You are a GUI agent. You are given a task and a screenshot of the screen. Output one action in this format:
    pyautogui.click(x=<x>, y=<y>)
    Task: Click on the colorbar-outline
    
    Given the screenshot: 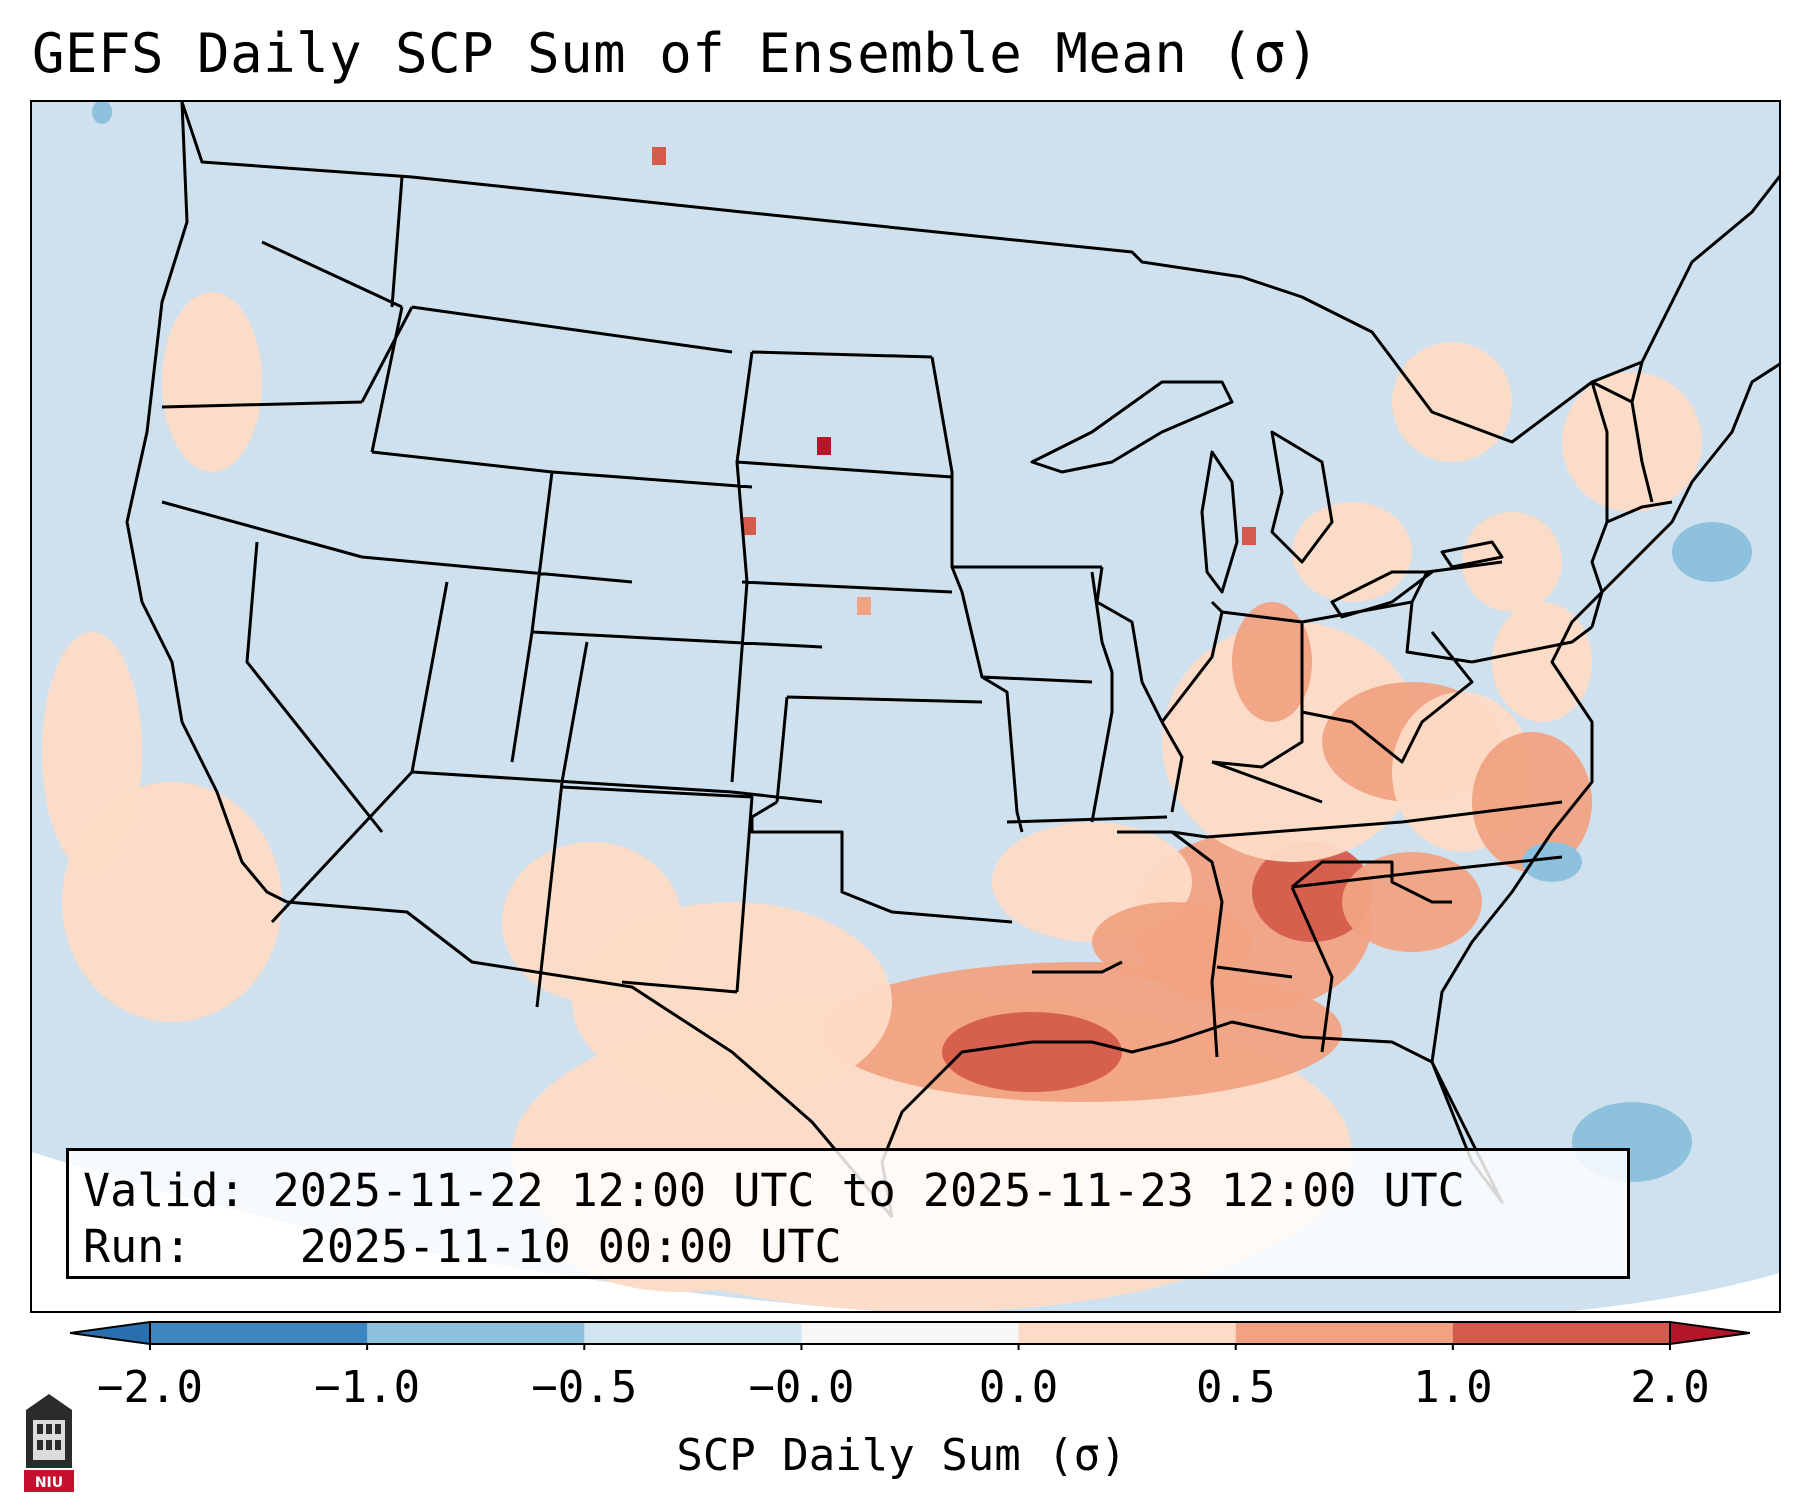 What is the action you would take?
    pyautogui.click(x=910, y=1333)
    